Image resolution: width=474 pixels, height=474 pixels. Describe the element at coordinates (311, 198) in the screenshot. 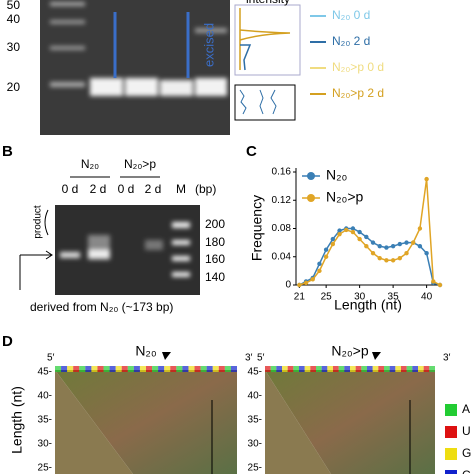

I see `legend-marker` at that location.